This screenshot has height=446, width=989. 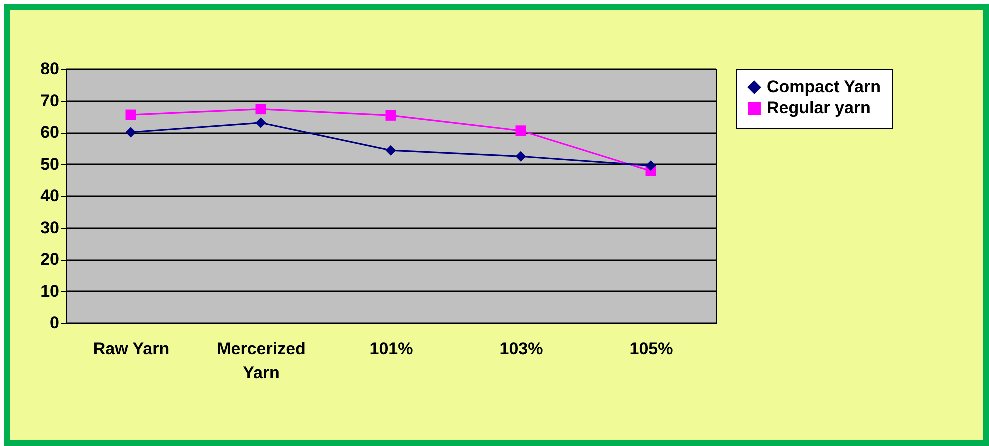 What do you see at coordinates (392, 349) in the screenshot?
I see `x-tick-label: 101%` at bounding box center [392, 349].